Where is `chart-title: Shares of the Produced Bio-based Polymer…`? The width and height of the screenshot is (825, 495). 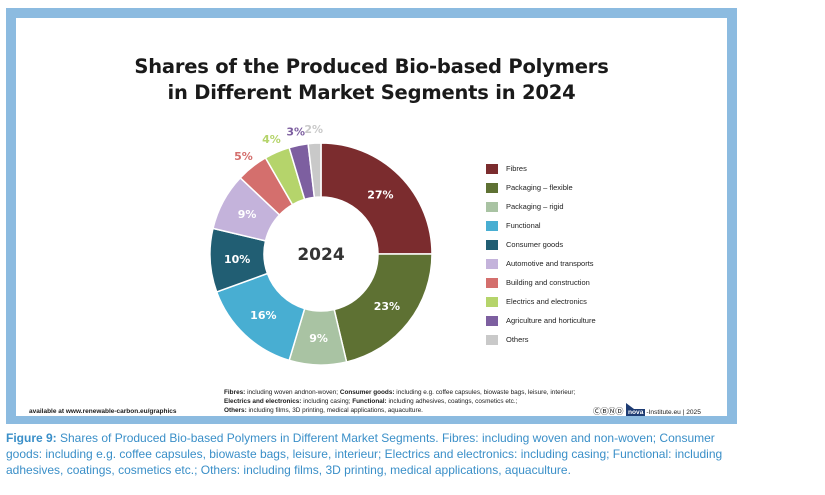 chart-title: Shares of the Produced Bio-based Polymer… is located at coordinates (371, 80).